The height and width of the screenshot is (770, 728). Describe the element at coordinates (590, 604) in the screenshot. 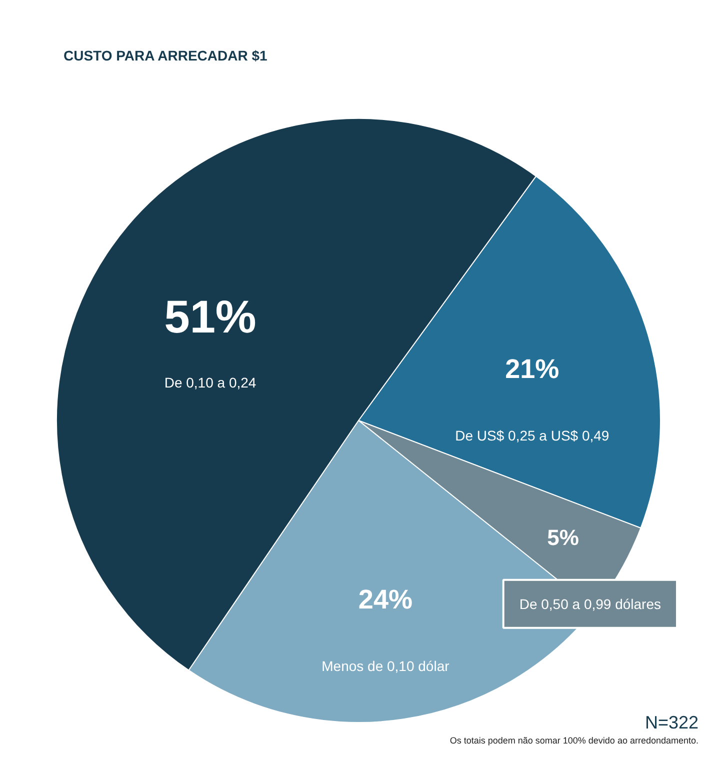

I see `slice-label: De 0,50 a 0,99 dólares` at that location.